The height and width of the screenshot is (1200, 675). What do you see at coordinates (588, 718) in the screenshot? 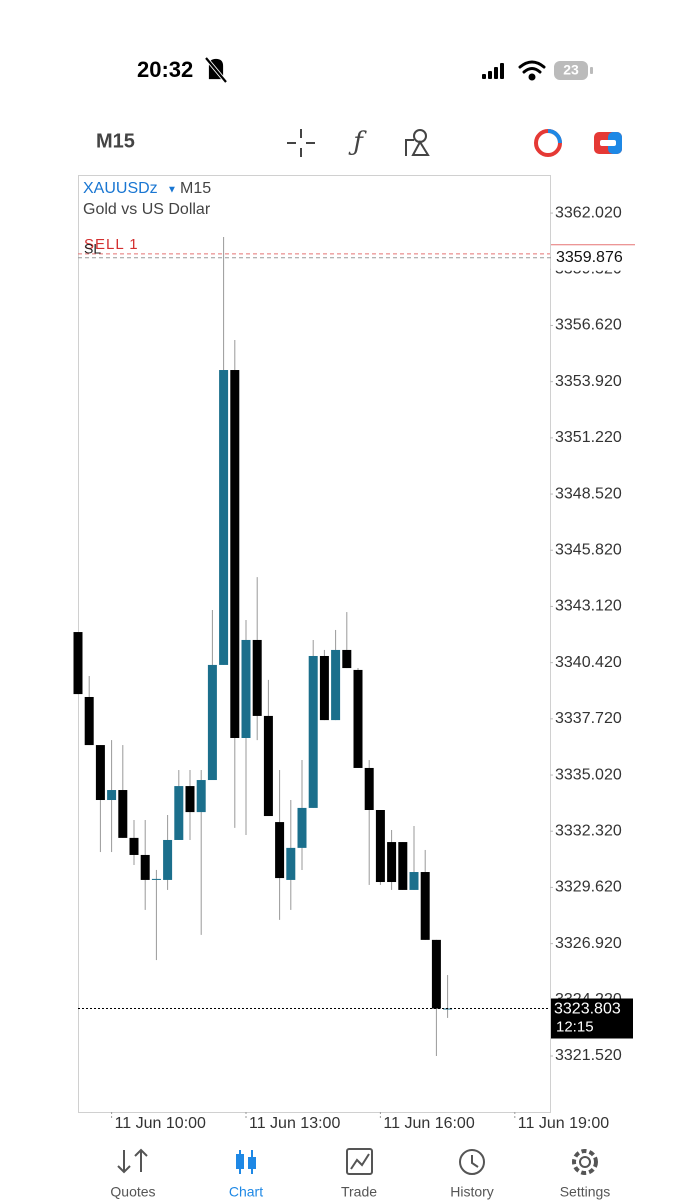
I see `y-tick-label: 3337.720` at bounding box center [588, 718].